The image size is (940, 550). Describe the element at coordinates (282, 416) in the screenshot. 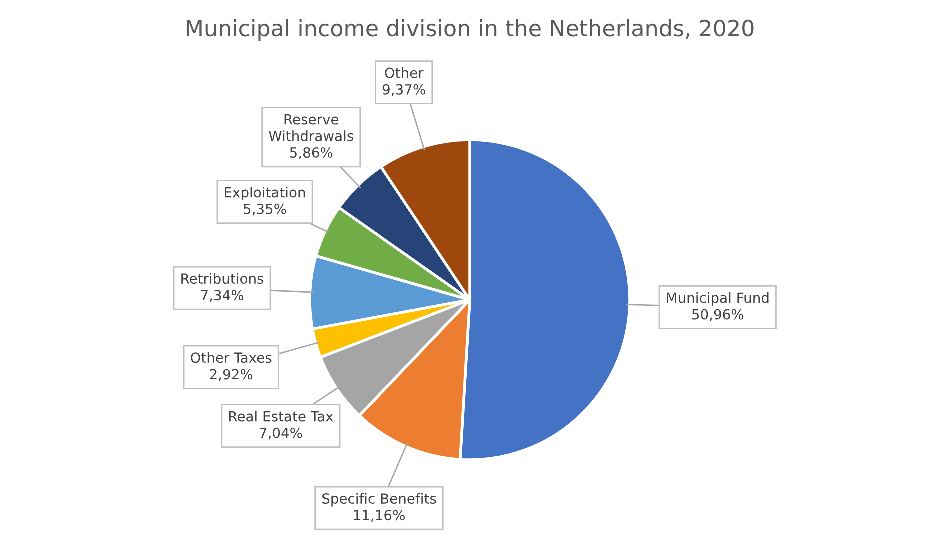

I see `slice-label: Real Estate Tax` at that location.